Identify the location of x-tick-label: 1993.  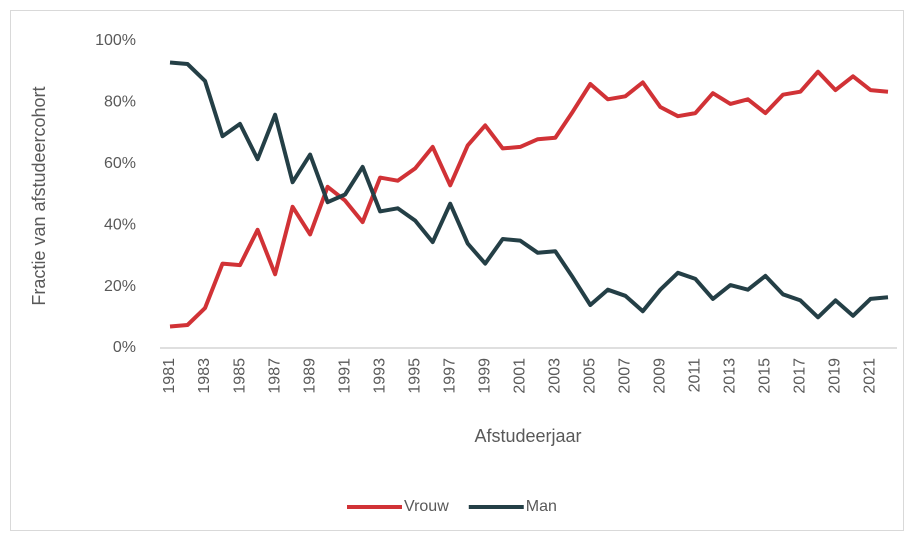
(379, 376).